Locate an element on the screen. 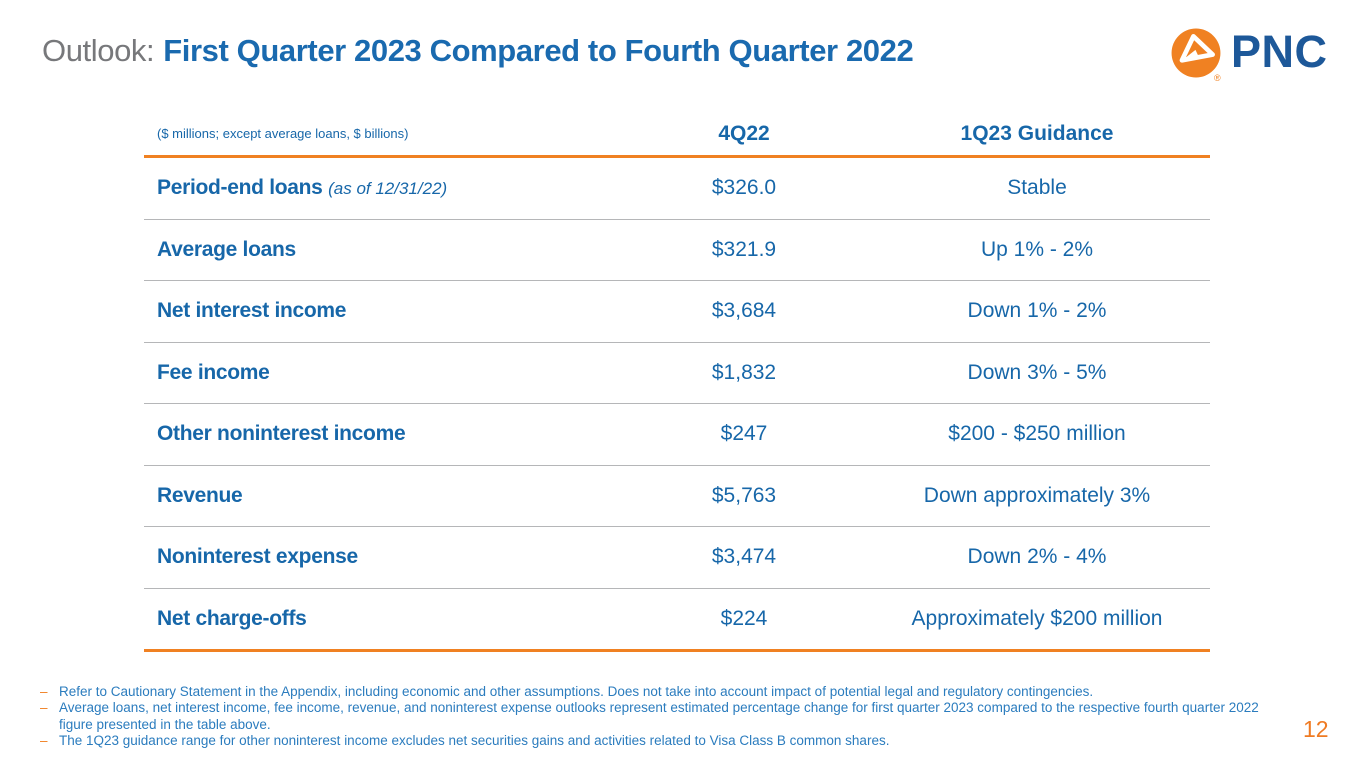  row-label-text: Net interest income is located at coordinates (252, 311).